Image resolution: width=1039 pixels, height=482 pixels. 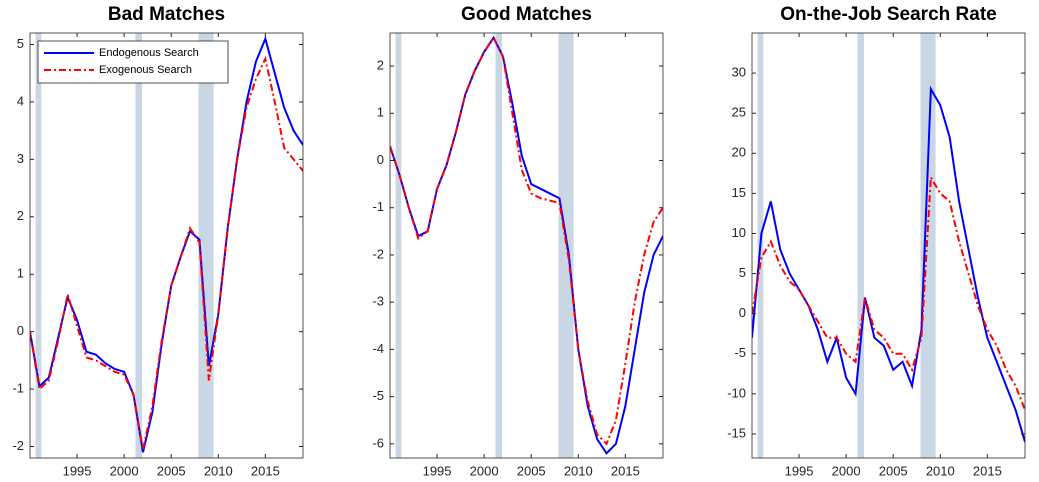 What do you see at coordinates (526, 14) in the screenshot?
I see `chart-title: Good Matches` at bounding box center [526, 14].